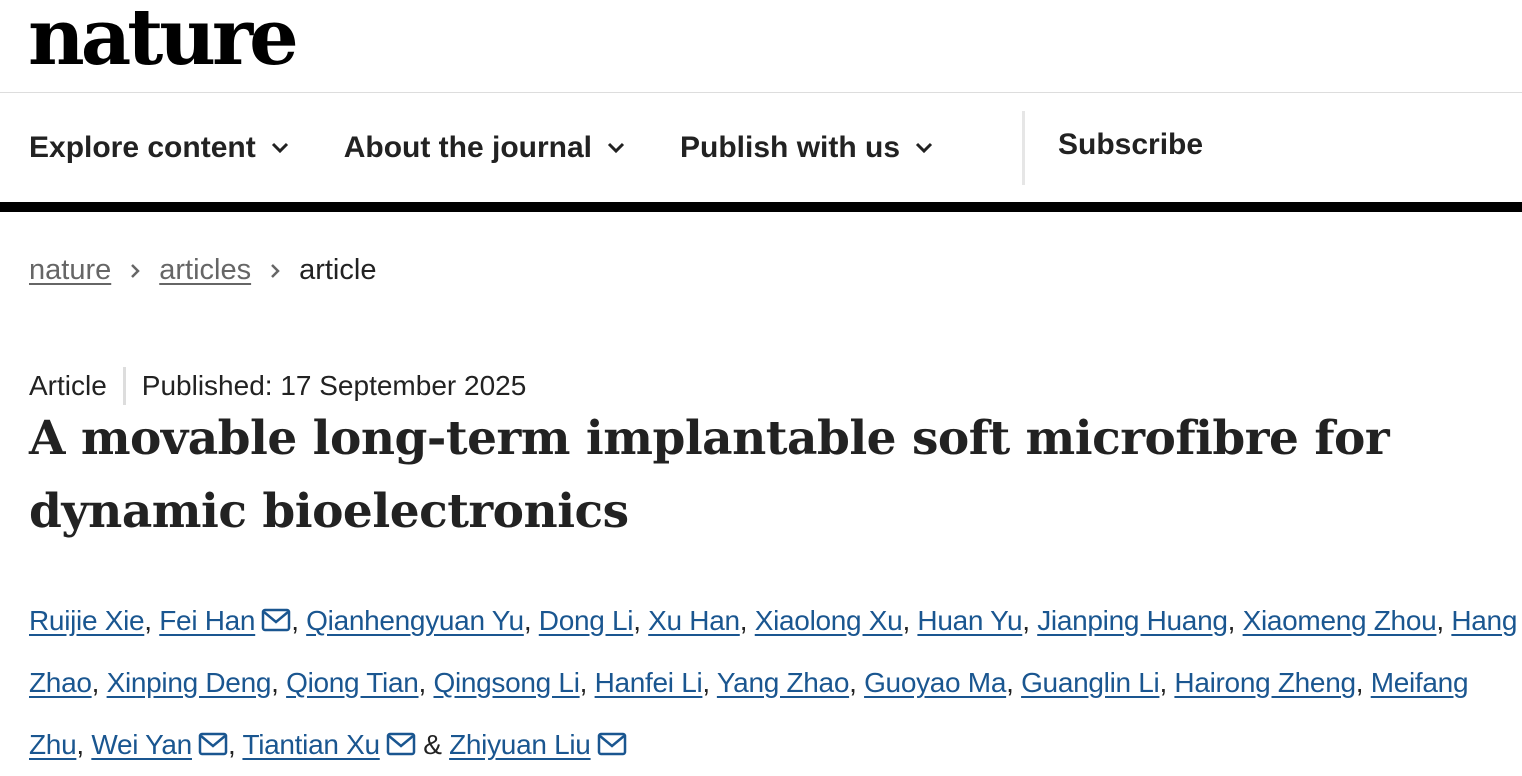  I want to click on author-link: Qiong Tian, so click(352, 682).